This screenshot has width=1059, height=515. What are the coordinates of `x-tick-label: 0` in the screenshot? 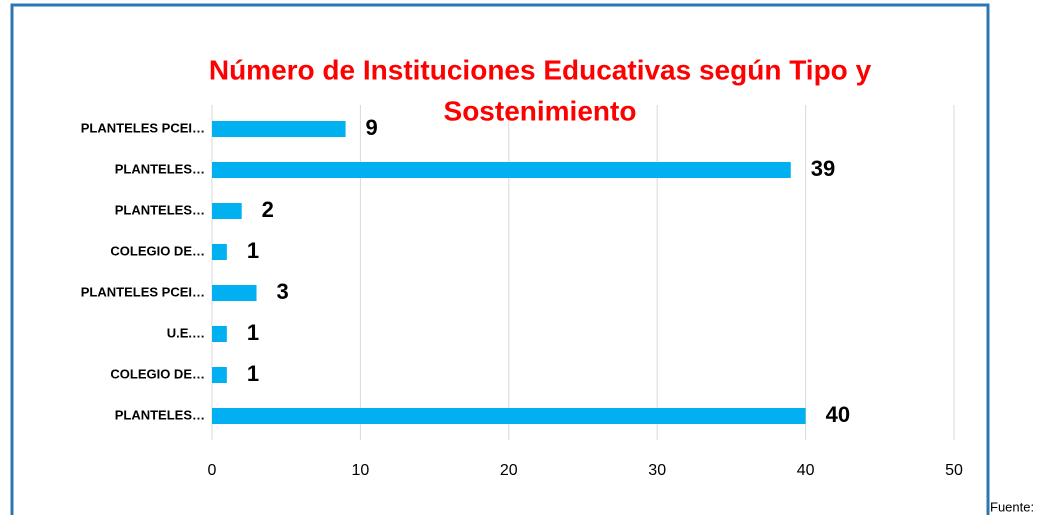 It's located at (212, 470).